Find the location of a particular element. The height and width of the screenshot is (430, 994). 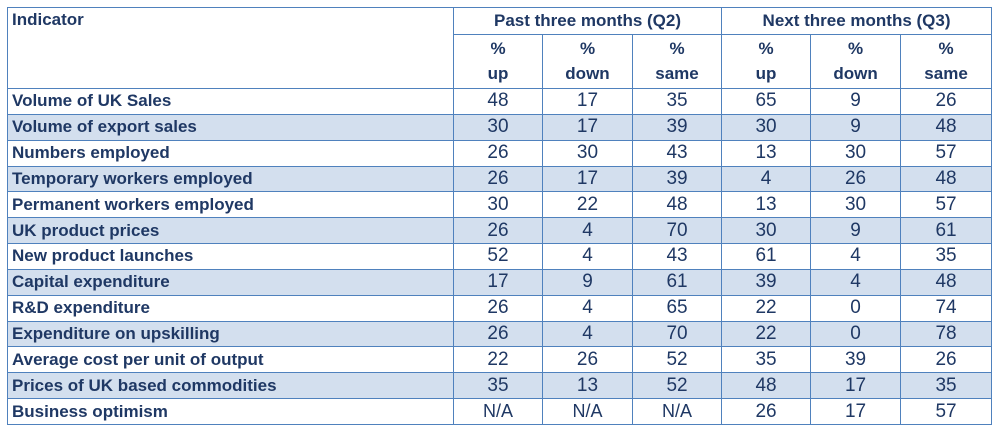

table-row: Expenditure on upskilling 26 4 70 22 0 78 is located at coordinates (500, 334).